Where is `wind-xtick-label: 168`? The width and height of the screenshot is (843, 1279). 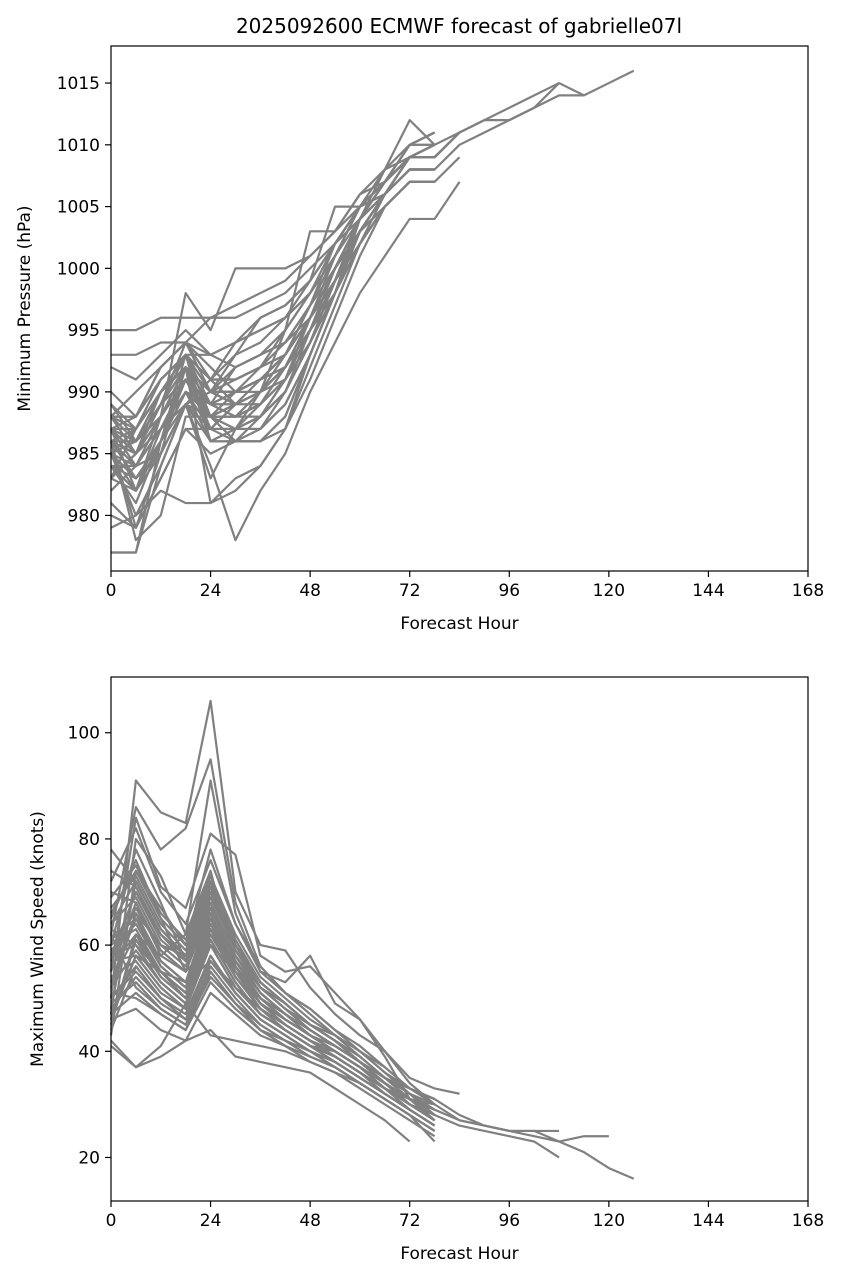 wind-xtick-label: 168 is located at coordinates (808, 1221).